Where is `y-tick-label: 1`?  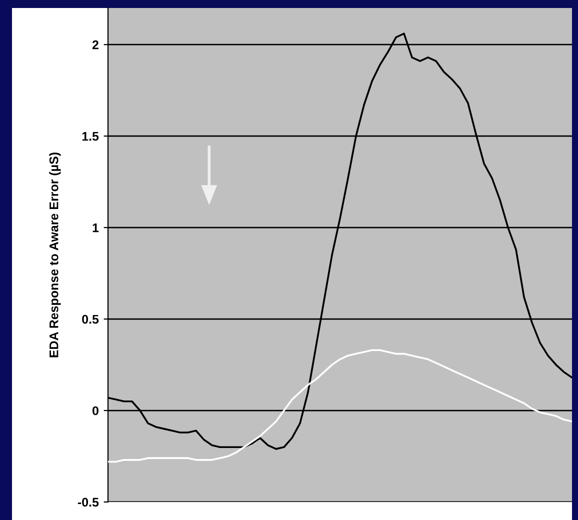 y-tick-label: 1 is located at coordinates (95, 227).